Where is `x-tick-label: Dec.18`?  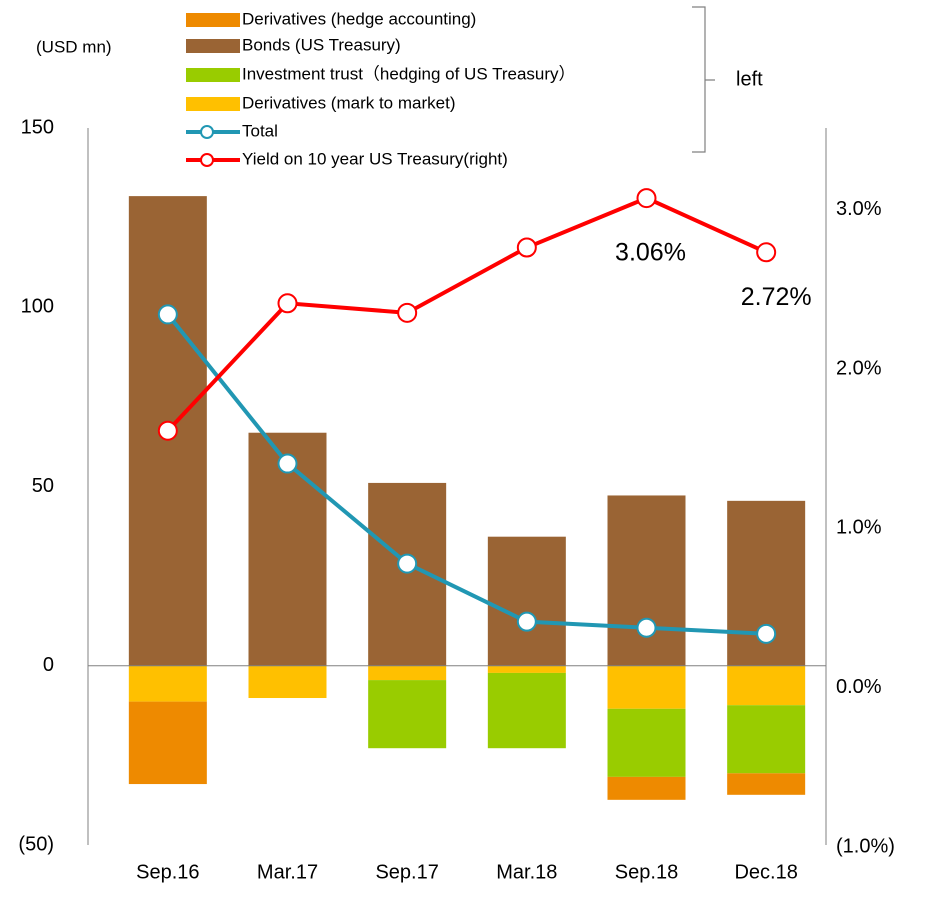 x-tick-label: Dec.18 is located at coordinates (765, 872).